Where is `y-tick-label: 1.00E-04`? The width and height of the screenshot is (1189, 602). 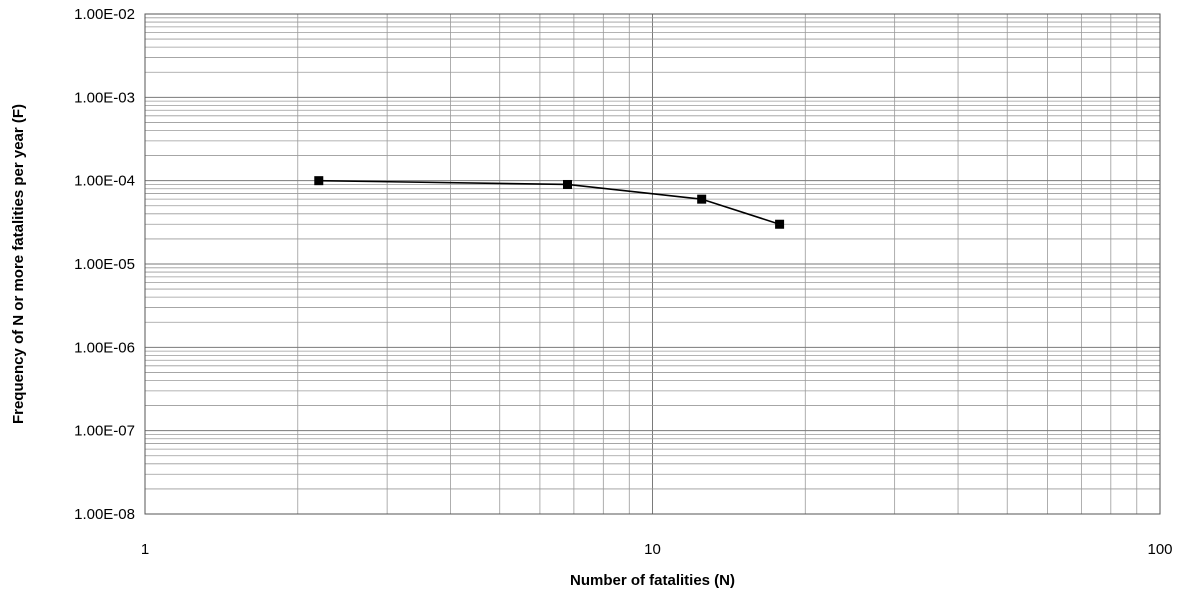 y-tick-label: 1.00E-04 is located at coordinates (104, 181).